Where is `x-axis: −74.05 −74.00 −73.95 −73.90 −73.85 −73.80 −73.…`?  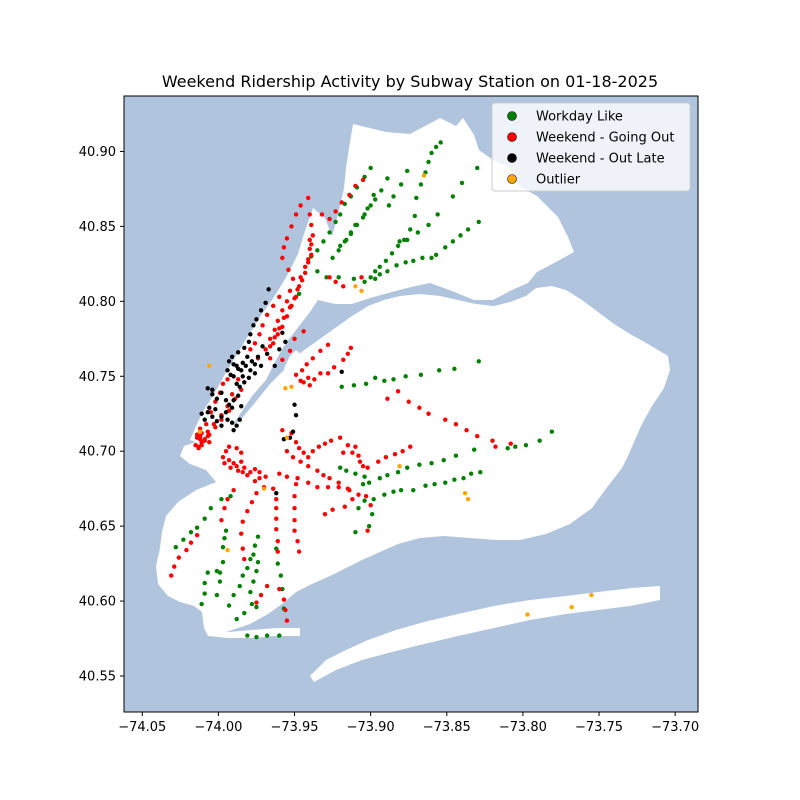 x-axis: −74.05 −74.00 −73.95 −73.90 −73.85 −73.80 −73.… is located at coordinates (408, 723).